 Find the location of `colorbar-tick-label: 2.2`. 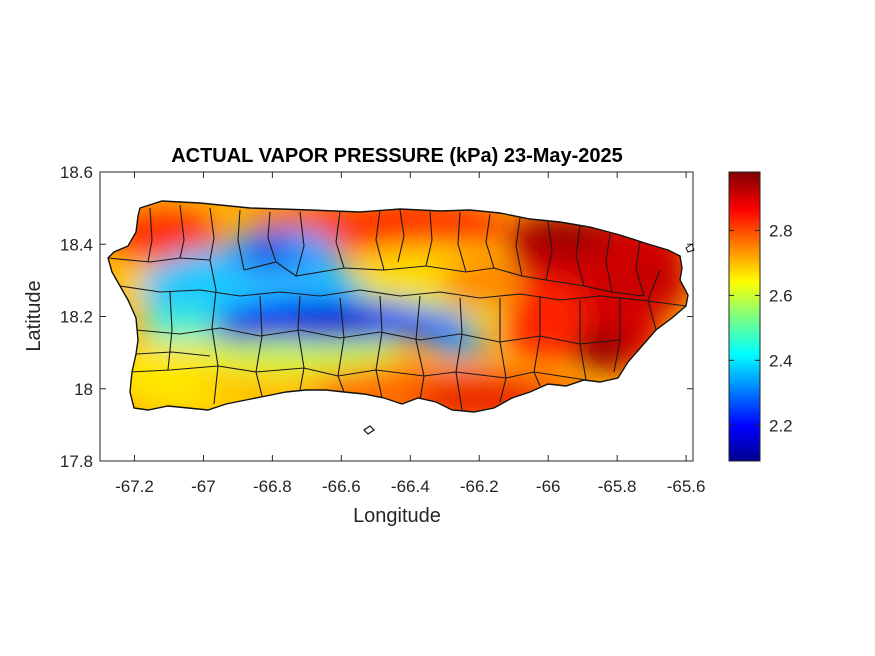

colorbar-tick-label: 2.2 is located at coordinates (781, 425).